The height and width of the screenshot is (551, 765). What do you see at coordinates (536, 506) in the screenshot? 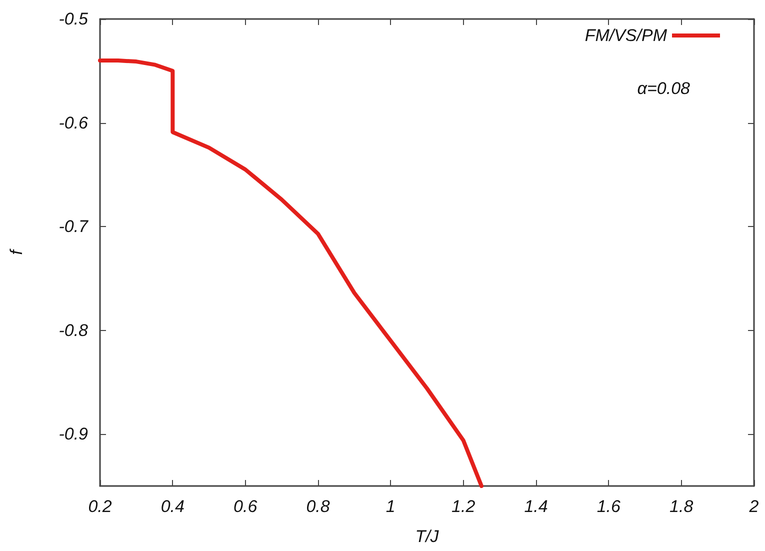
I see `x-tick-label: 1.4` at bounding box center [536, 506].